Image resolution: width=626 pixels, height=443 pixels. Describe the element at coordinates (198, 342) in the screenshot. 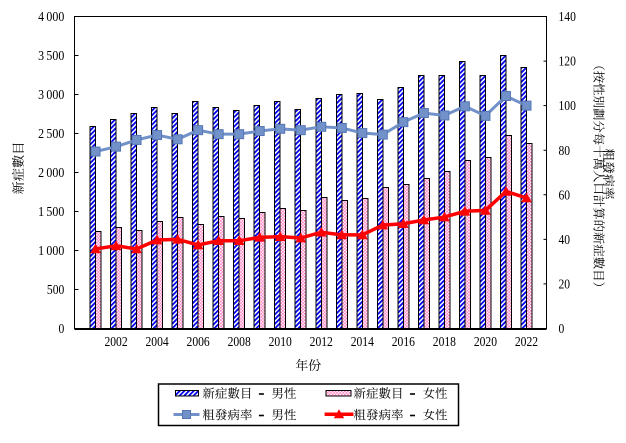

I see `svg-text: 2006` at that location.